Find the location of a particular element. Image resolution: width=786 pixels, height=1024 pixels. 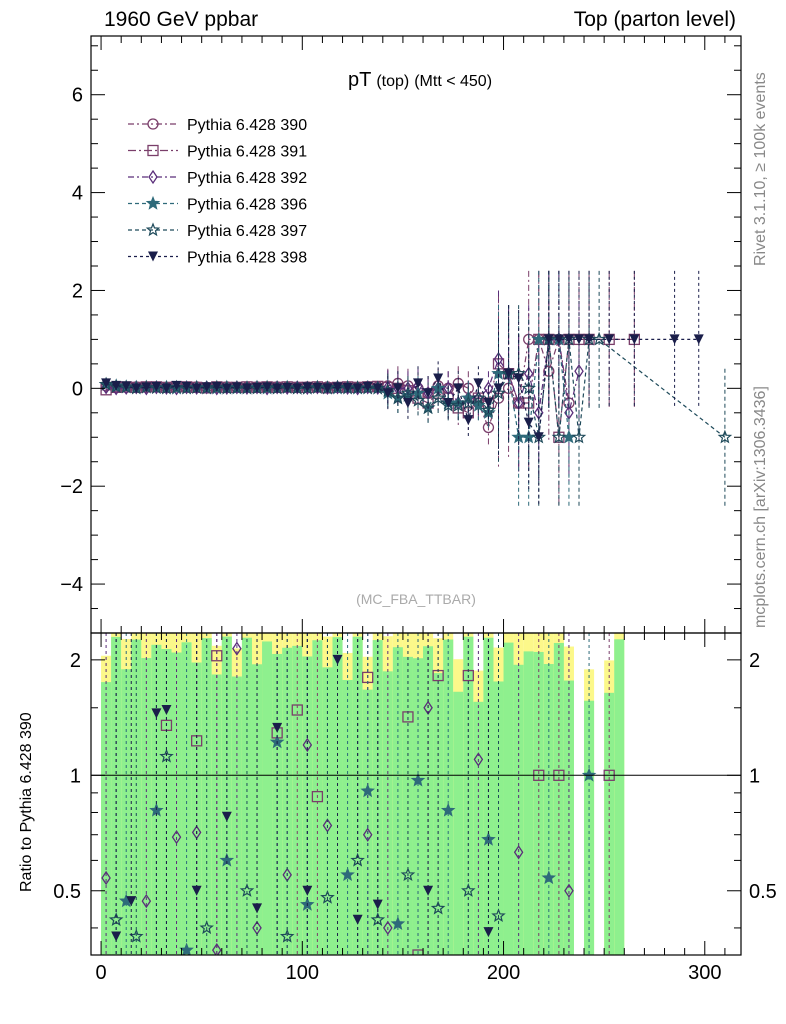

legend-label: Pythia 6.428 391 is located at coordinates (247, 152).